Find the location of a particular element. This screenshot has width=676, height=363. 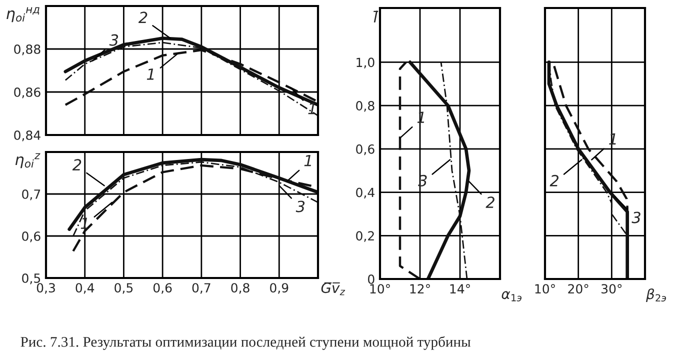

y-tick-label: 0,2 is located at coordinates (365, 236).